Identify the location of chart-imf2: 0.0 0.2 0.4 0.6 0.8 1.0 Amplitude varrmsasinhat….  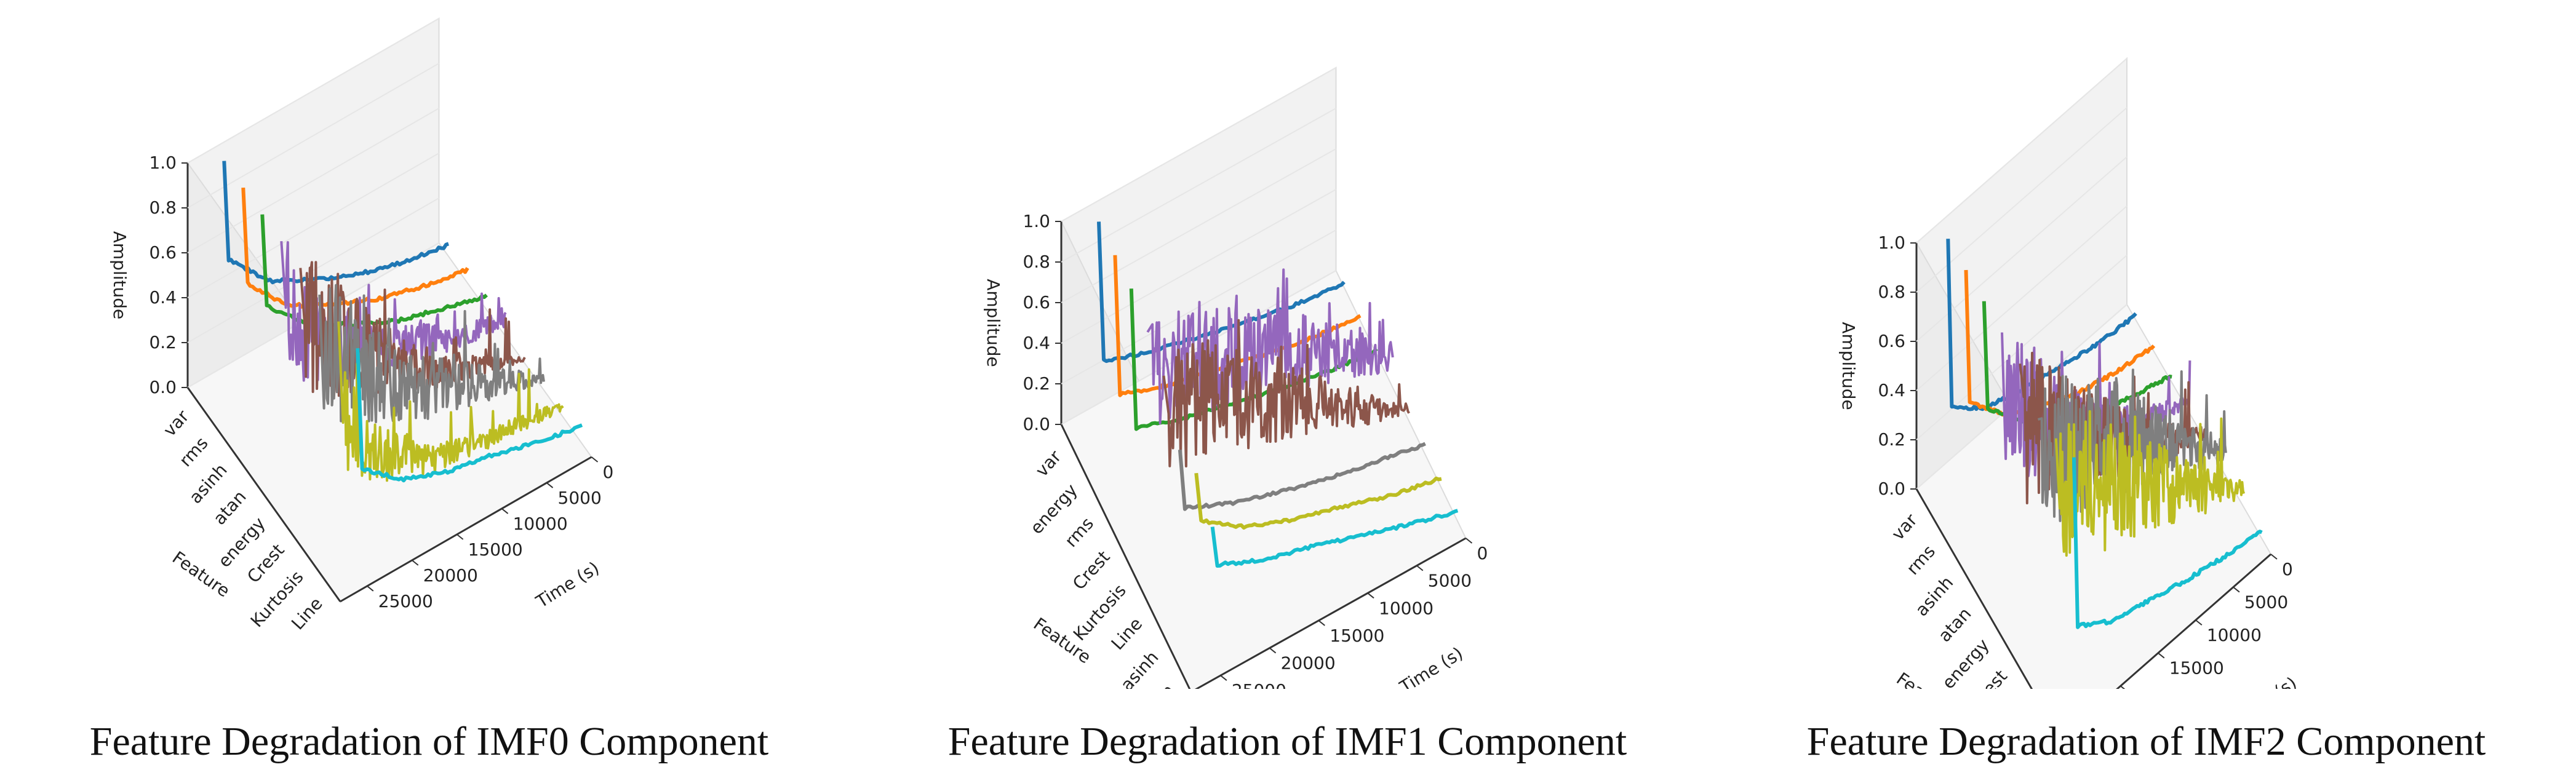
(2069, 373).